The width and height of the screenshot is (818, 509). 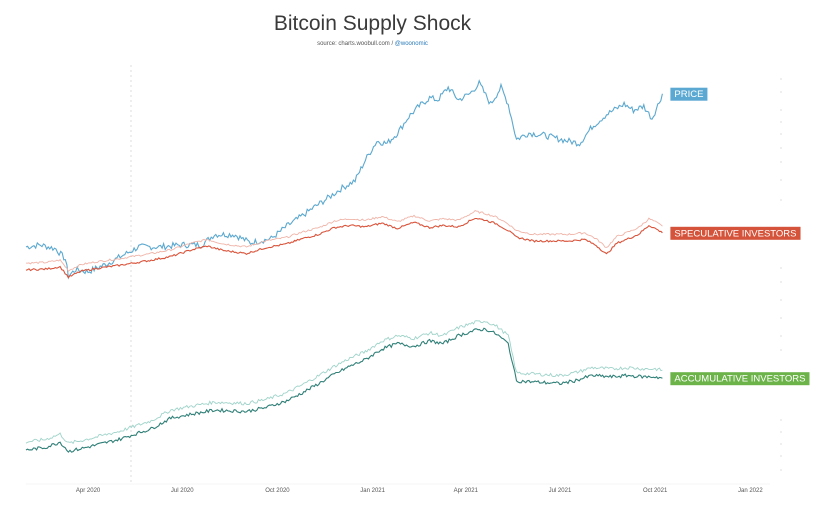 I want to click on speculative-investors-light-line, so click(x=344, y=241).